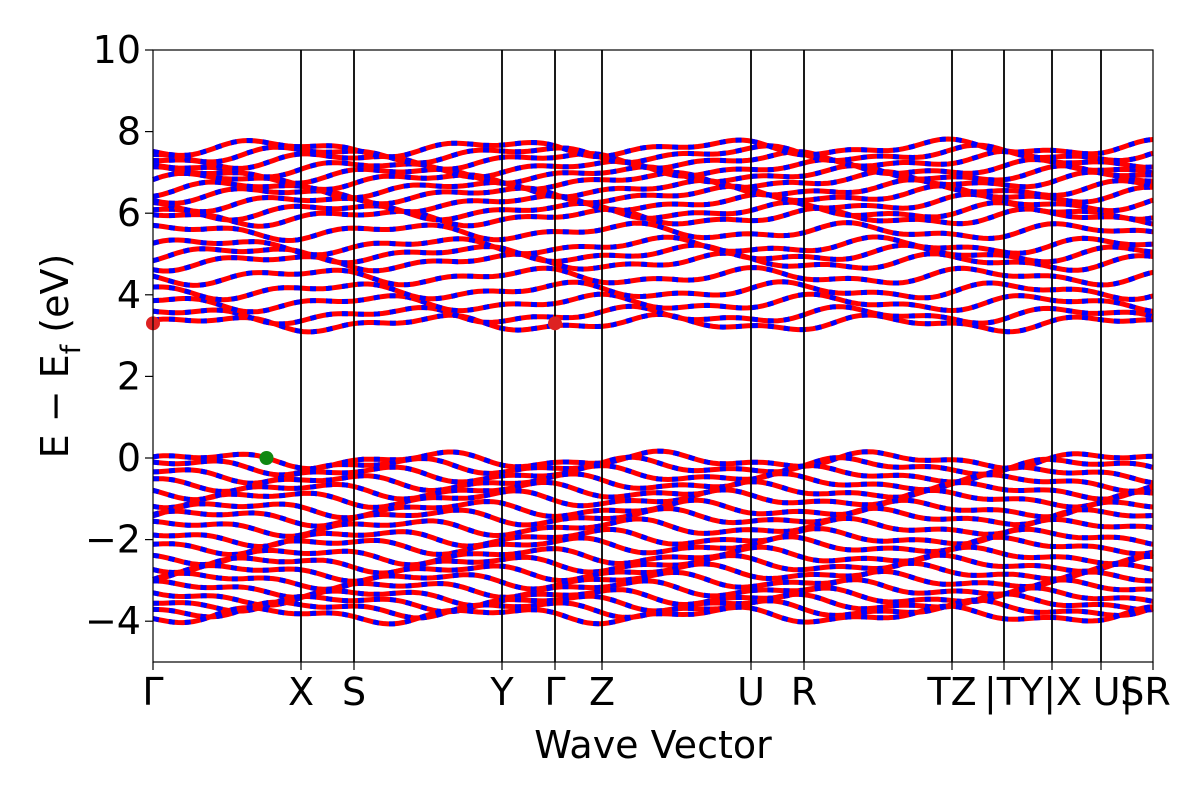 This screenshot has width=1200, height=800. What do you see at coordinates (129, 376) in the screenshot?
I see `y-tick-label: 2` at bounding box center [129, 376].